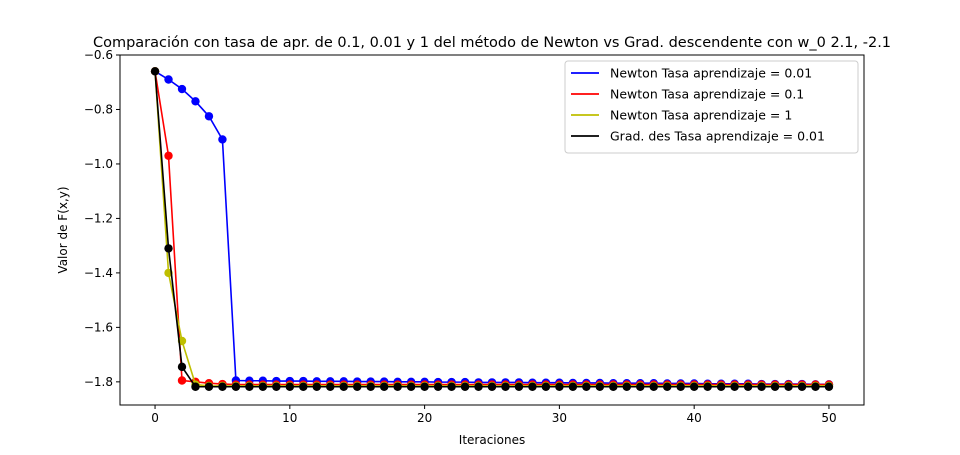 This screenshot has height=455, width=960. I want to click on x-tick-label: 10, so click(289, 418).